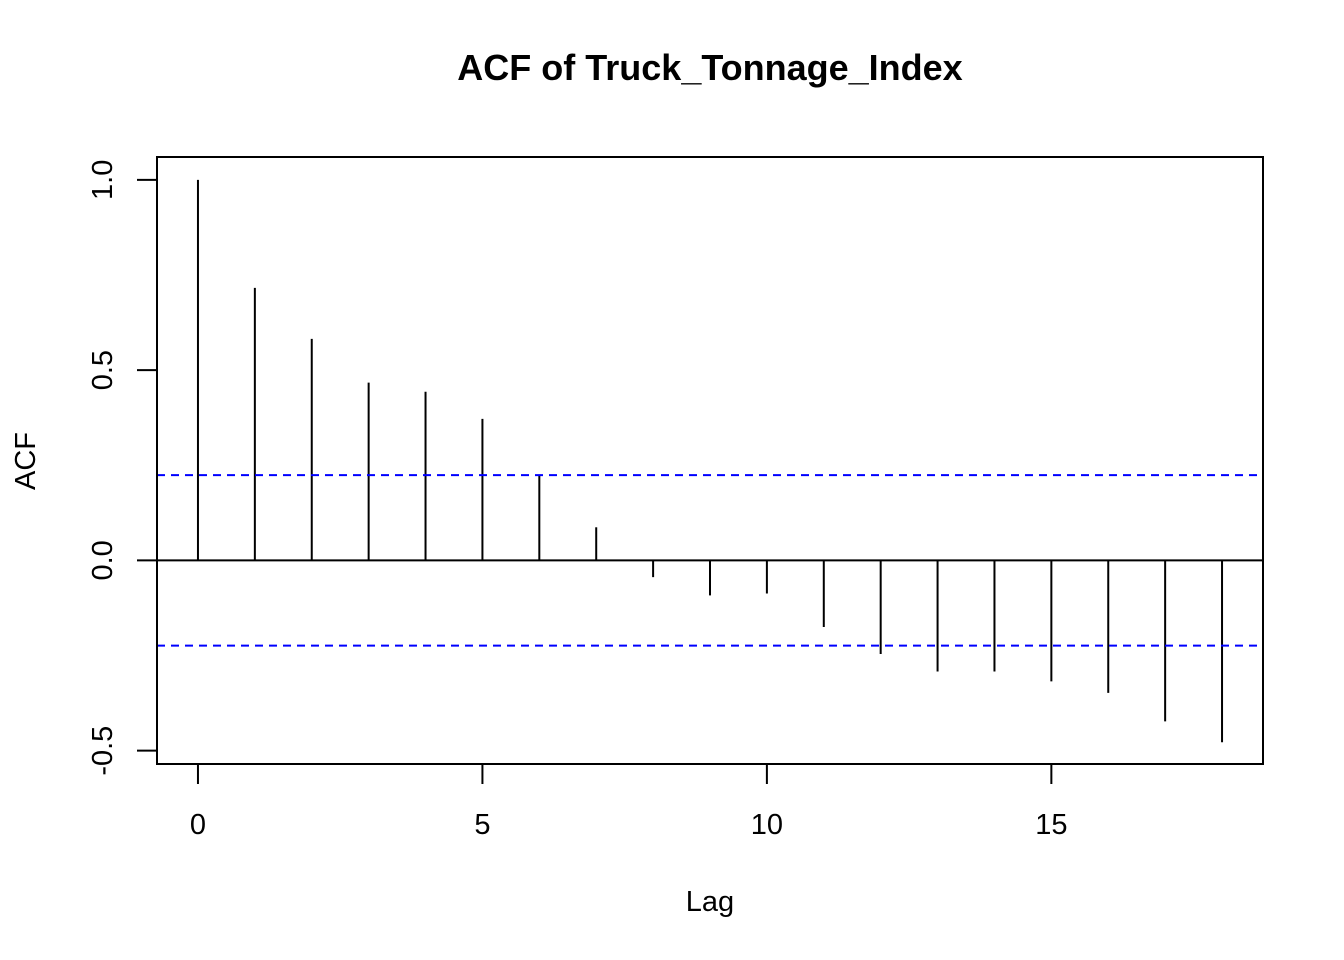 The width and height of the screenshot is (1344, 960). What do you see at coordinates (198, 825) in the screenshot?
I see `x-tick-label-0: 0` at bounding box center [198, 825].